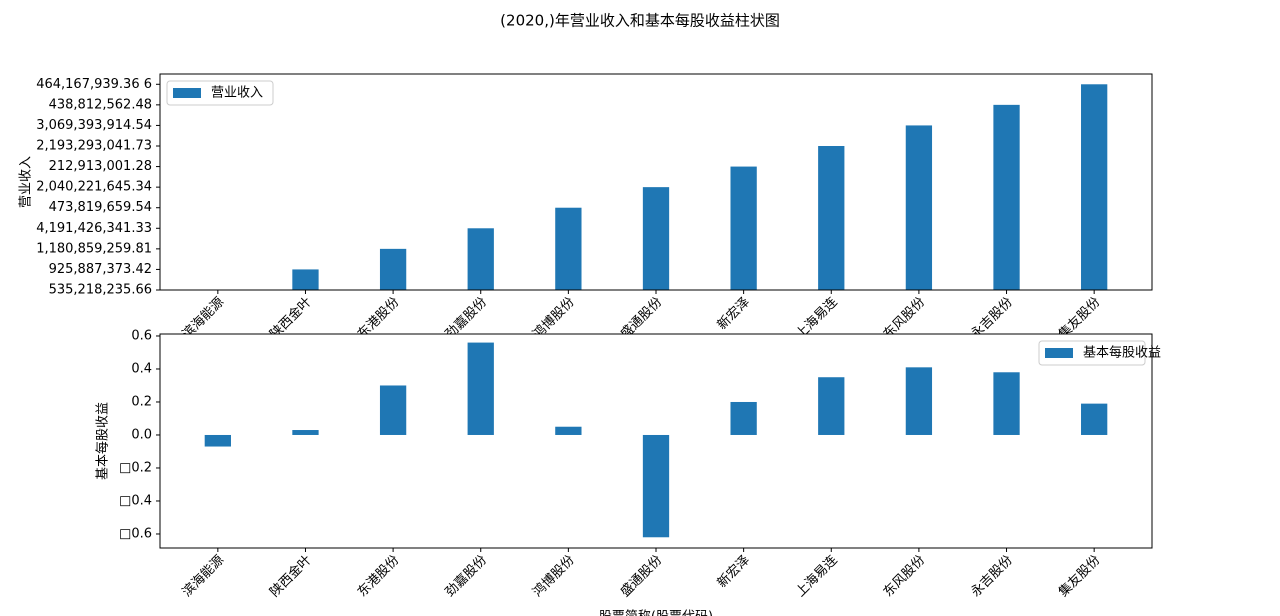 The width and height of the screenshot is (1280, 616). What do you see at coordinates (103, 441) in the screenshot?
I see `y-axis-label: 基本每股收益` at bounding box center [103, 441].